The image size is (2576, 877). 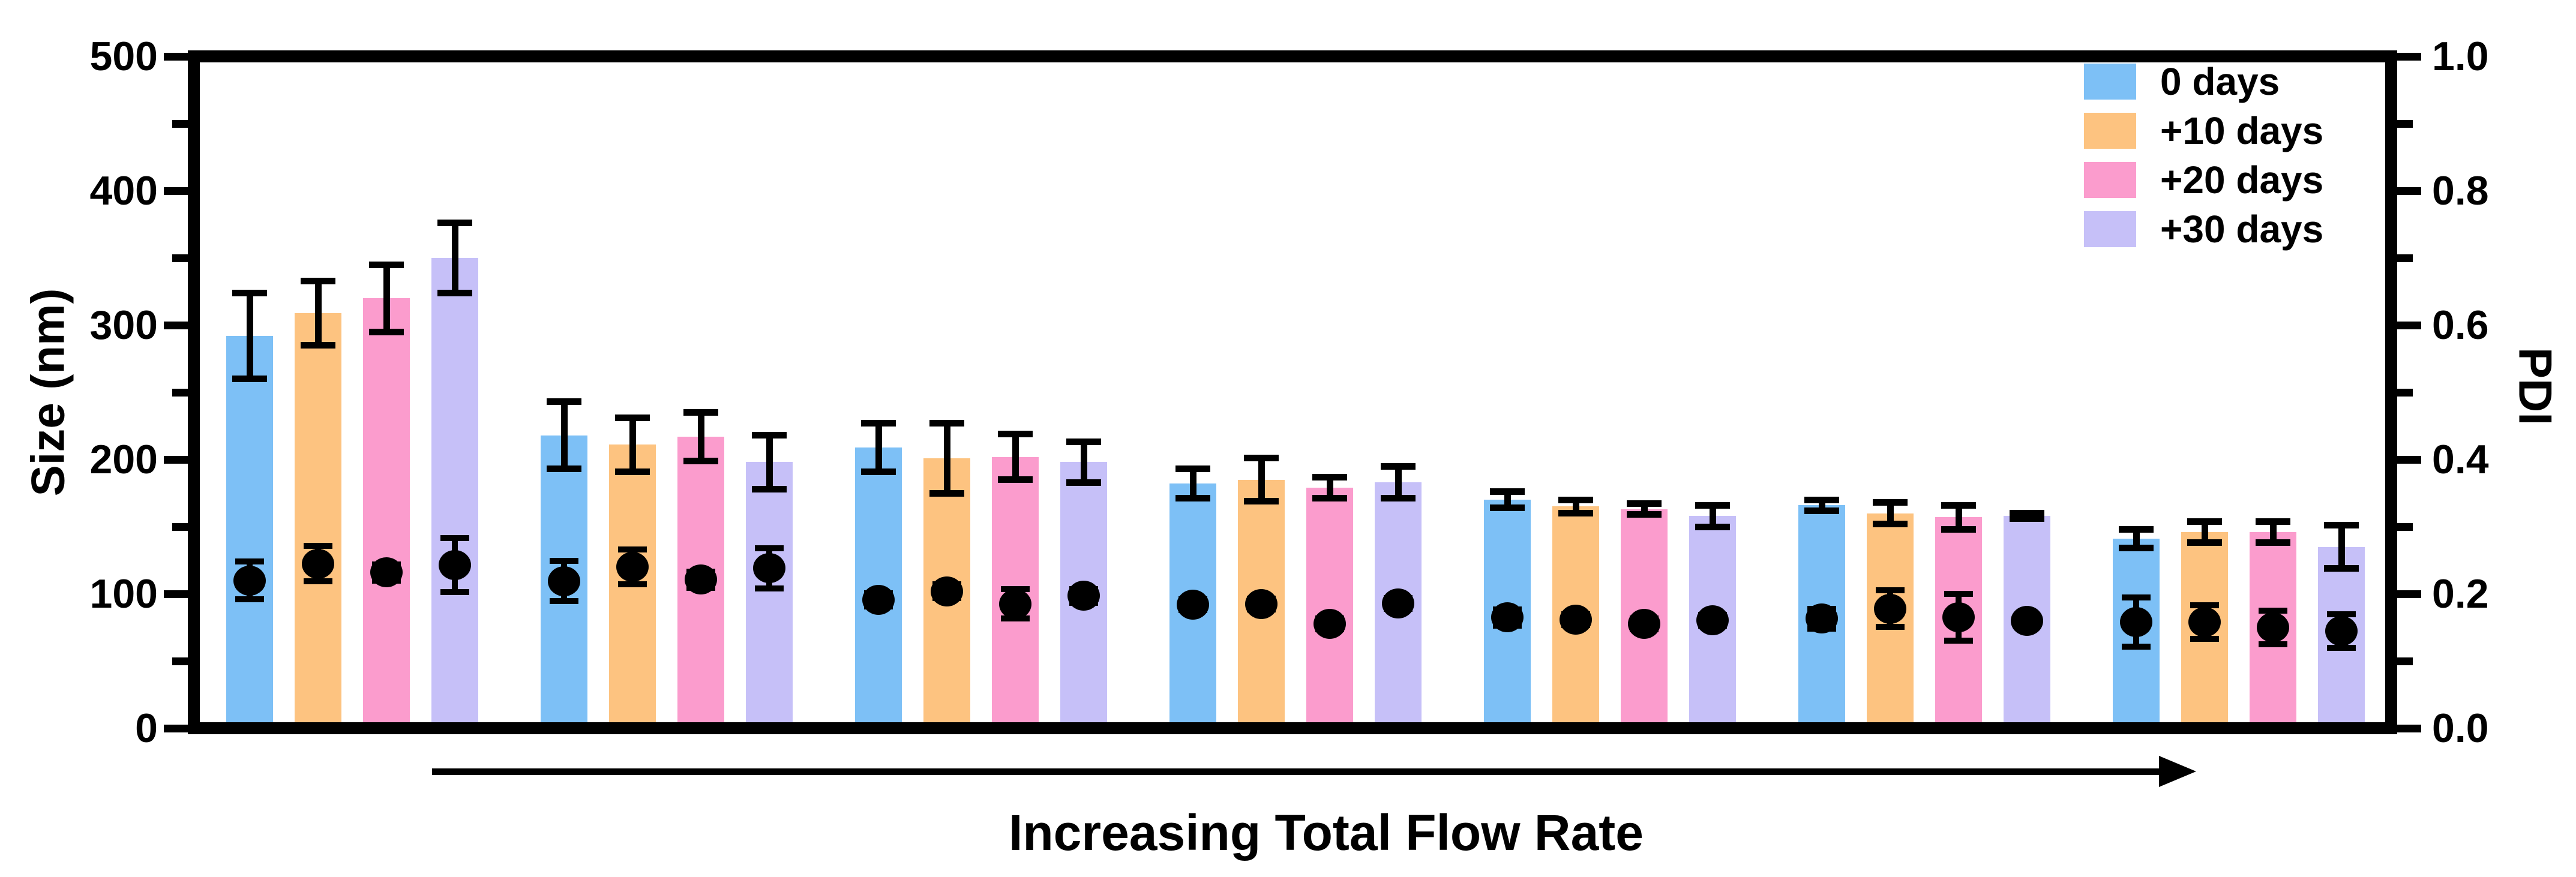 I want to click on right-axis-tick-label: 0.6, so click(x=2460, y=325).